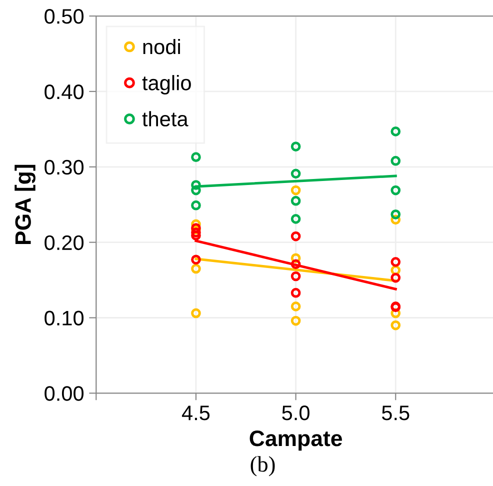  Describe the element at coordinates (262, 466) in the screenshot. I see `text: (b)` at that location.